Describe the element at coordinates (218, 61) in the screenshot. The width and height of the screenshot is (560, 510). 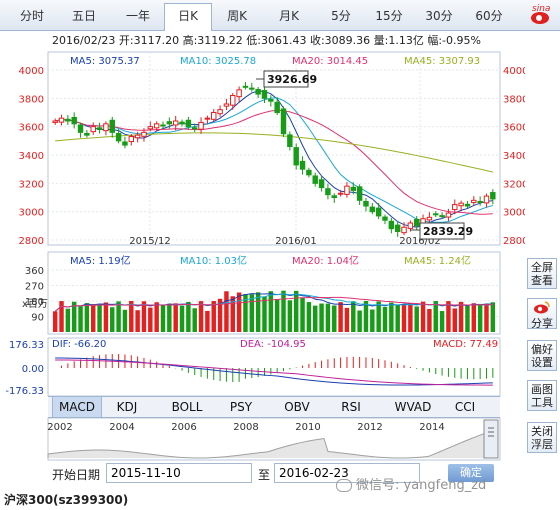
I see `price-ma10-label: MA10: 3025.78` at that location.